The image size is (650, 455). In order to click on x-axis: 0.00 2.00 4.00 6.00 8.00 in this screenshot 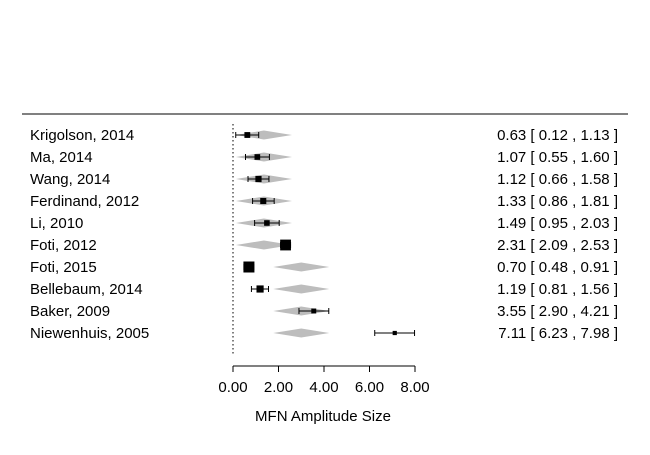, I will do `click(324, 380)`.